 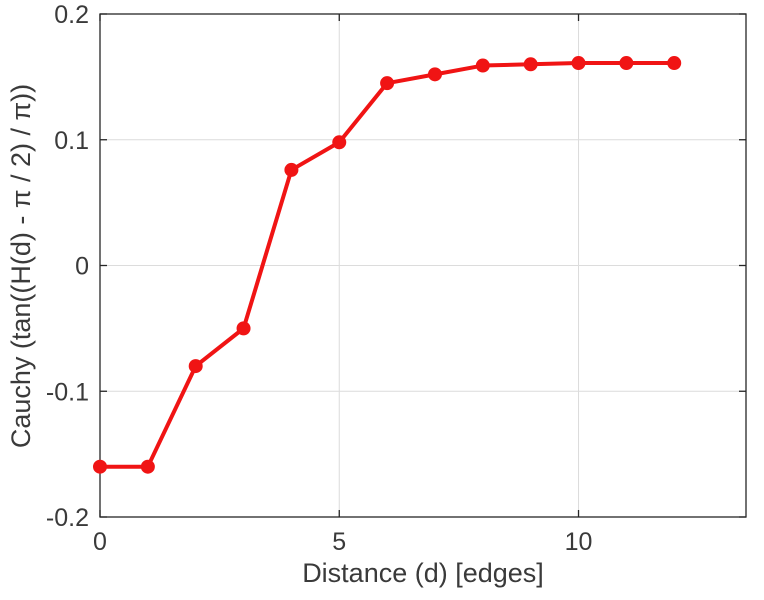 I want to click on x-axis-label: Distance (d) [edges], so click(x=423, y=573).